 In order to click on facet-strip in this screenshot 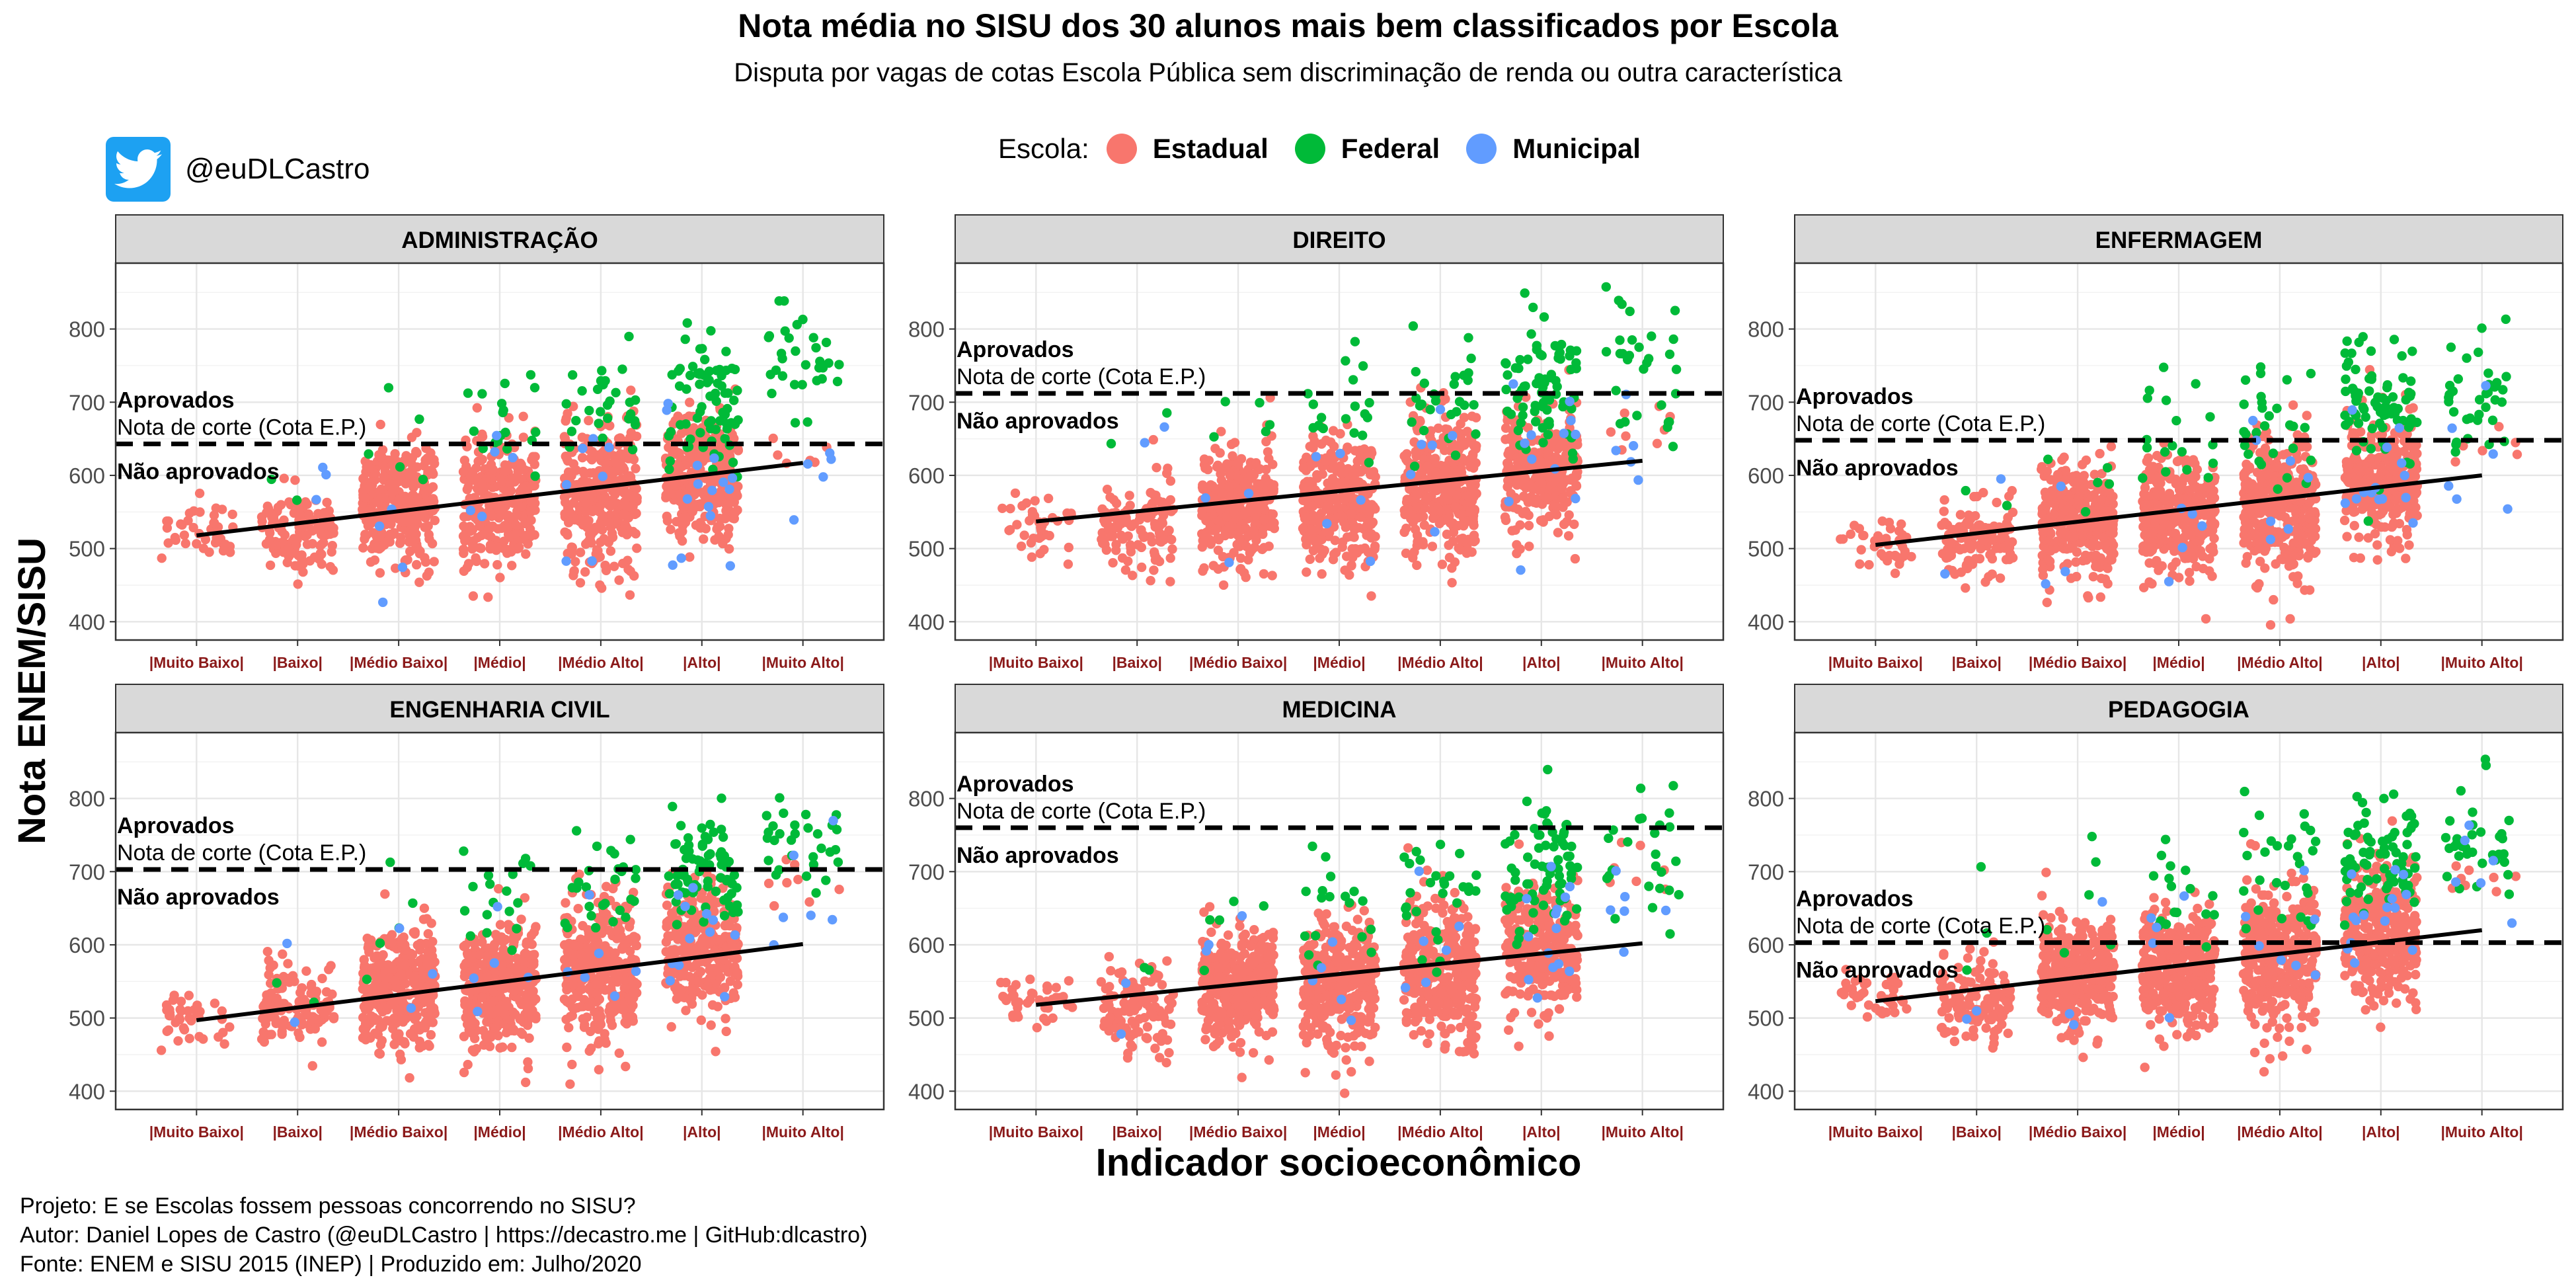, I will do `click(2178, 239)`.